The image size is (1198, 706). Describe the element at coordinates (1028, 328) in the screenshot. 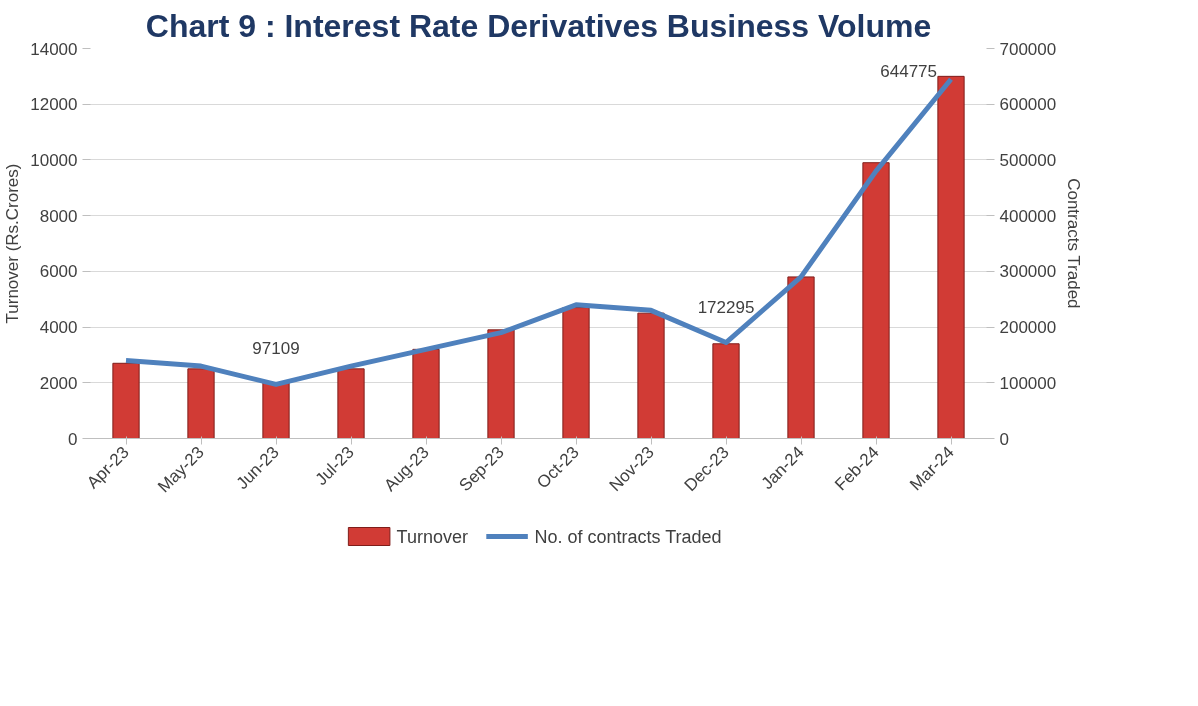

I see `y2-tick-label: 200000` at that location.